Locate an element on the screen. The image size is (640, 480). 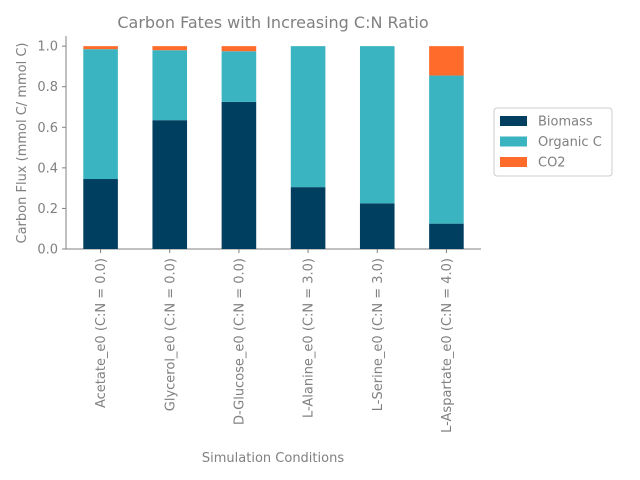
x-tick-label: L-Aspartate_e0 (C:N = 4.0) is located at coordinates (447, 345).